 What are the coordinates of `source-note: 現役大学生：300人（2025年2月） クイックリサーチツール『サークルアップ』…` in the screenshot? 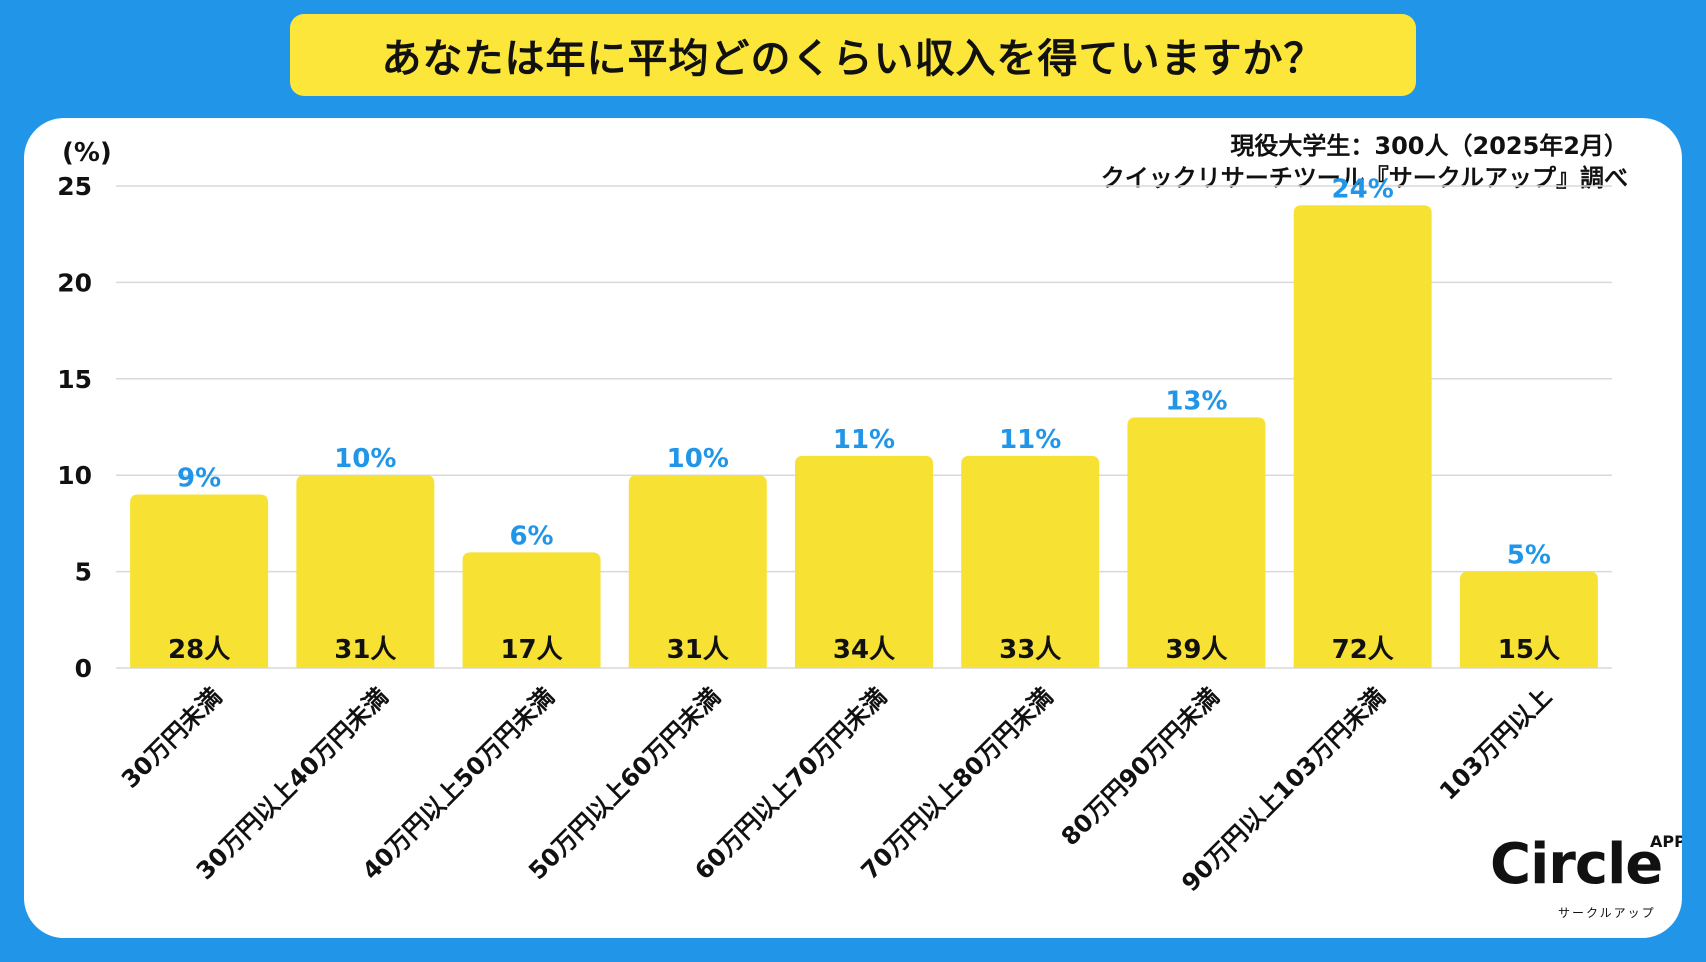 It's located at (1364, 162).